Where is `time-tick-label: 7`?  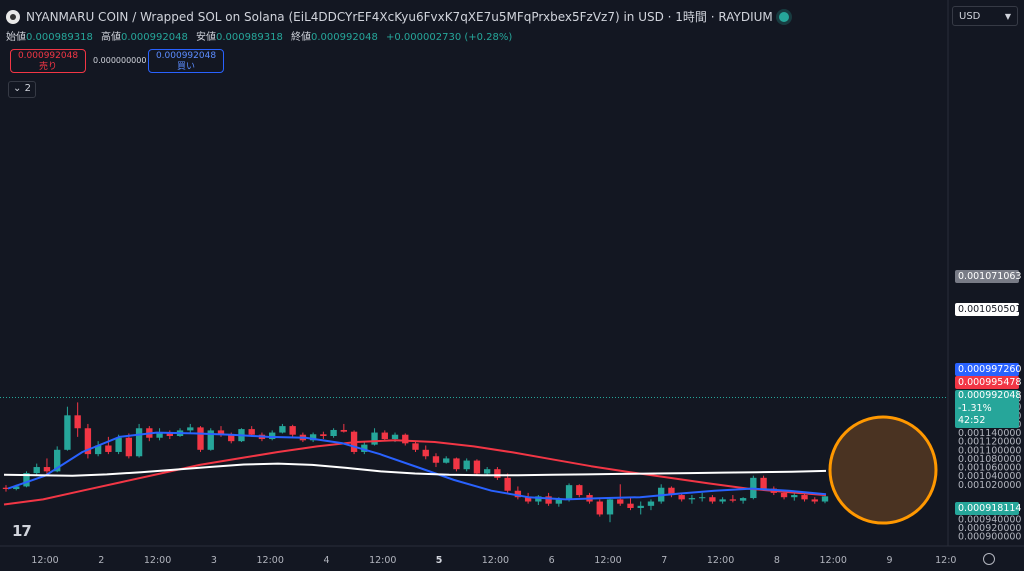
time-tick-label: 7 is located at coordinates (664, 560).